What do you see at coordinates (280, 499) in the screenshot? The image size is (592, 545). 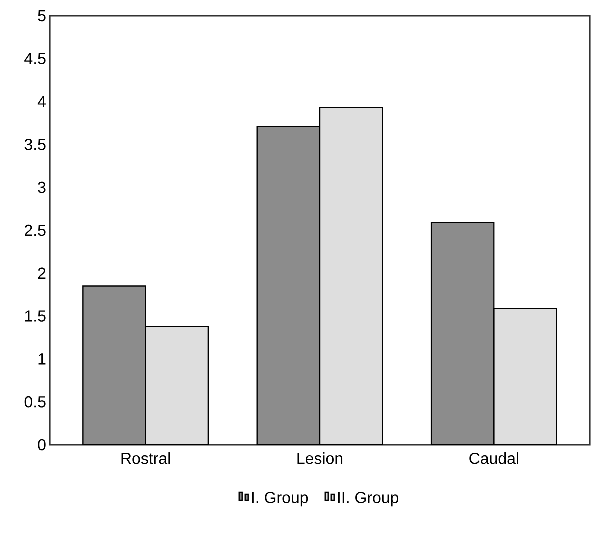 I see `legend-label: I. Group` at bounding box center [280, 499].